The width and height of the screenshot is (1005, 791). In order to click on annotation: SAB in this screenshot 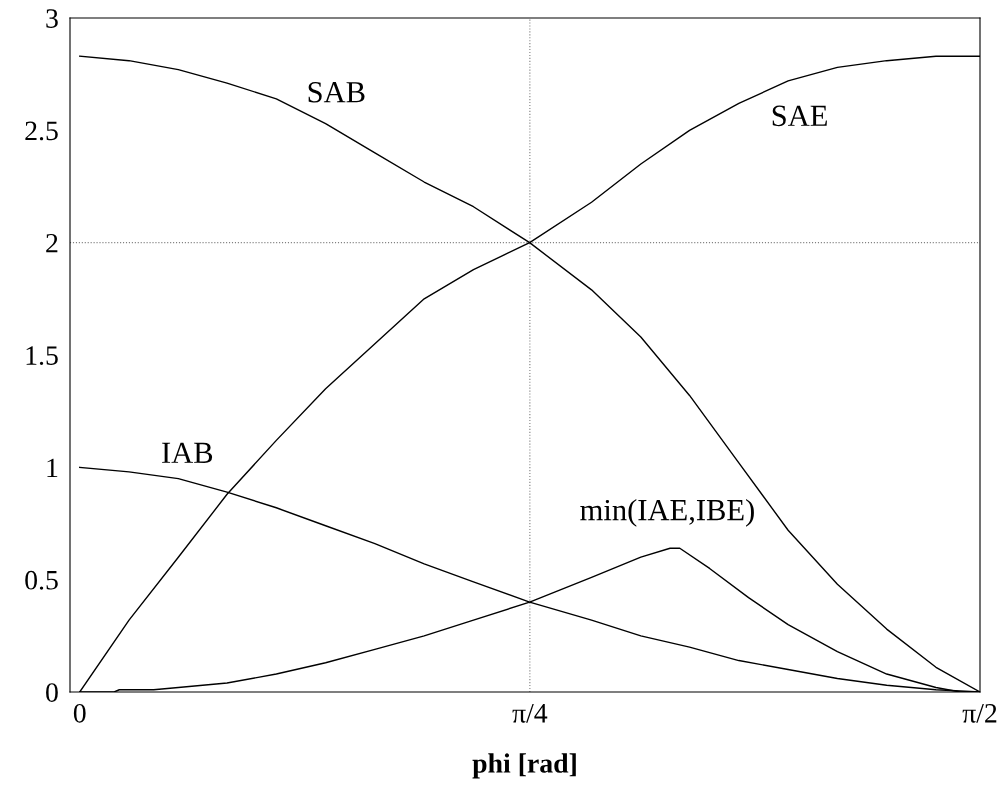, I will do `click(336, 92)`.